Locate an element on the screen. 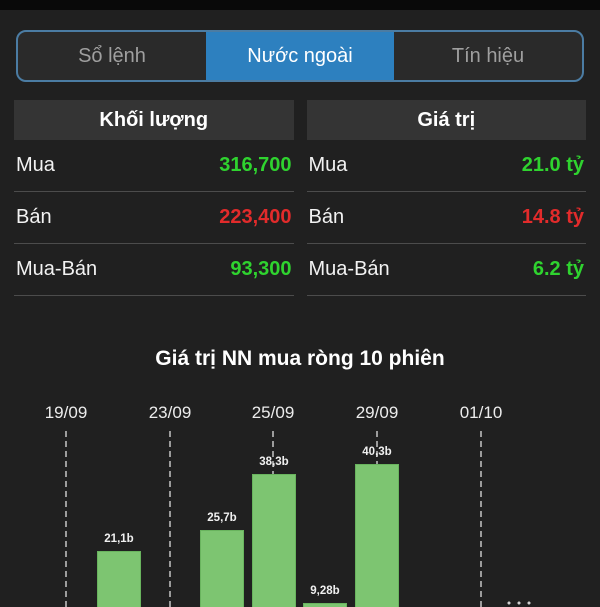 Image resolution: width=600 pixels, height=607 pixels. table-row: Bán 223,400 is located at coordinates (154, 218).